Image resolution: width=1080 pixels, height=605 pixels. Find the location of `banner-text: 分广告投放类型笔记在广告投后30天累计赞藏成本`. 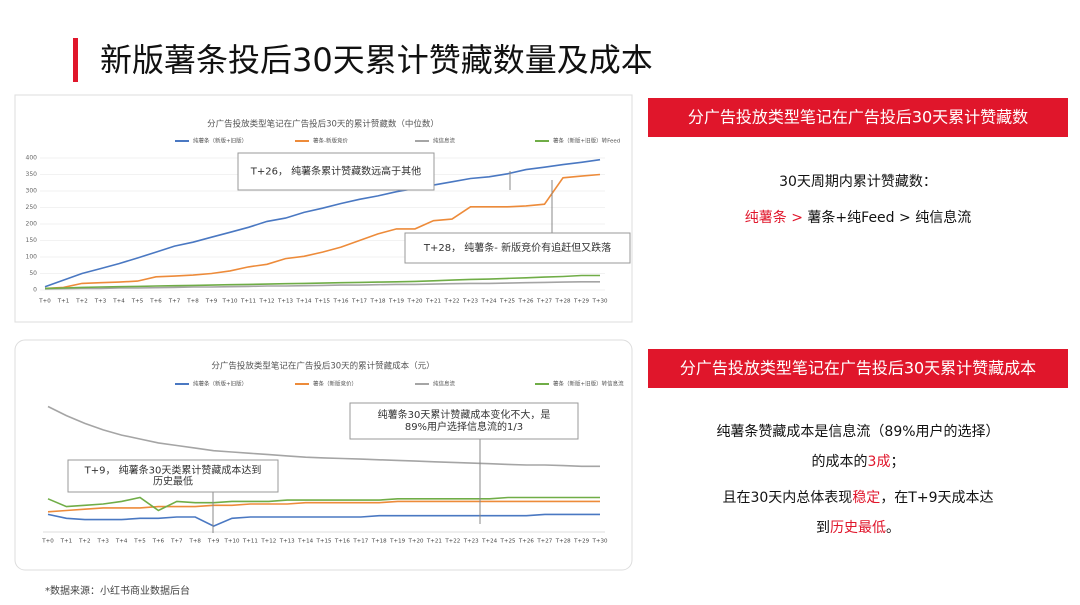

banner-text: 分广告投放类型笔记在广告投后30天累计赞藏成本 is located at coordinates (858, 368).